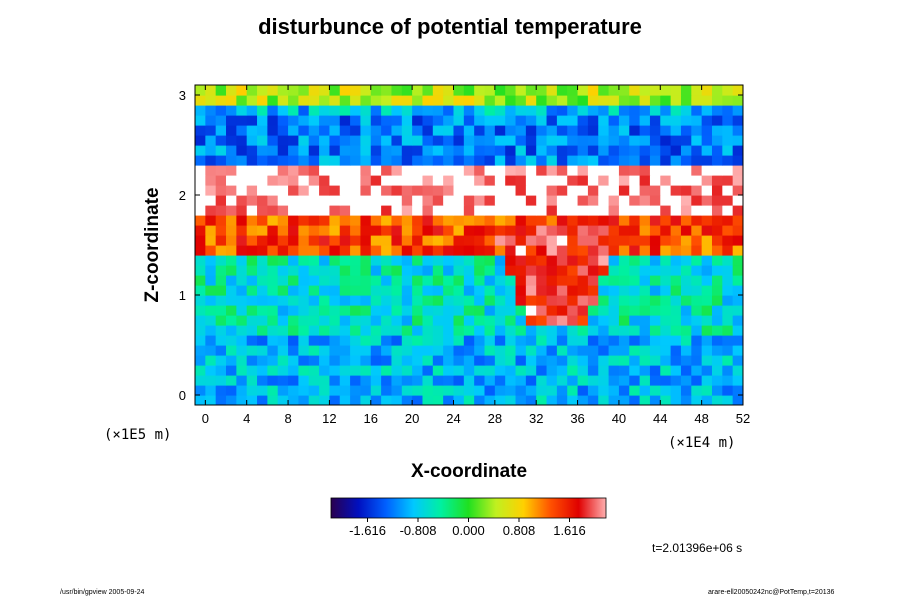 Image resolution: width=900 pixels, height=600 pixels. What do you see at coordinates (152, 244) in the screenshot?
I see `y-axis-title: Z-coordinate` at bounding box center [152, 244].